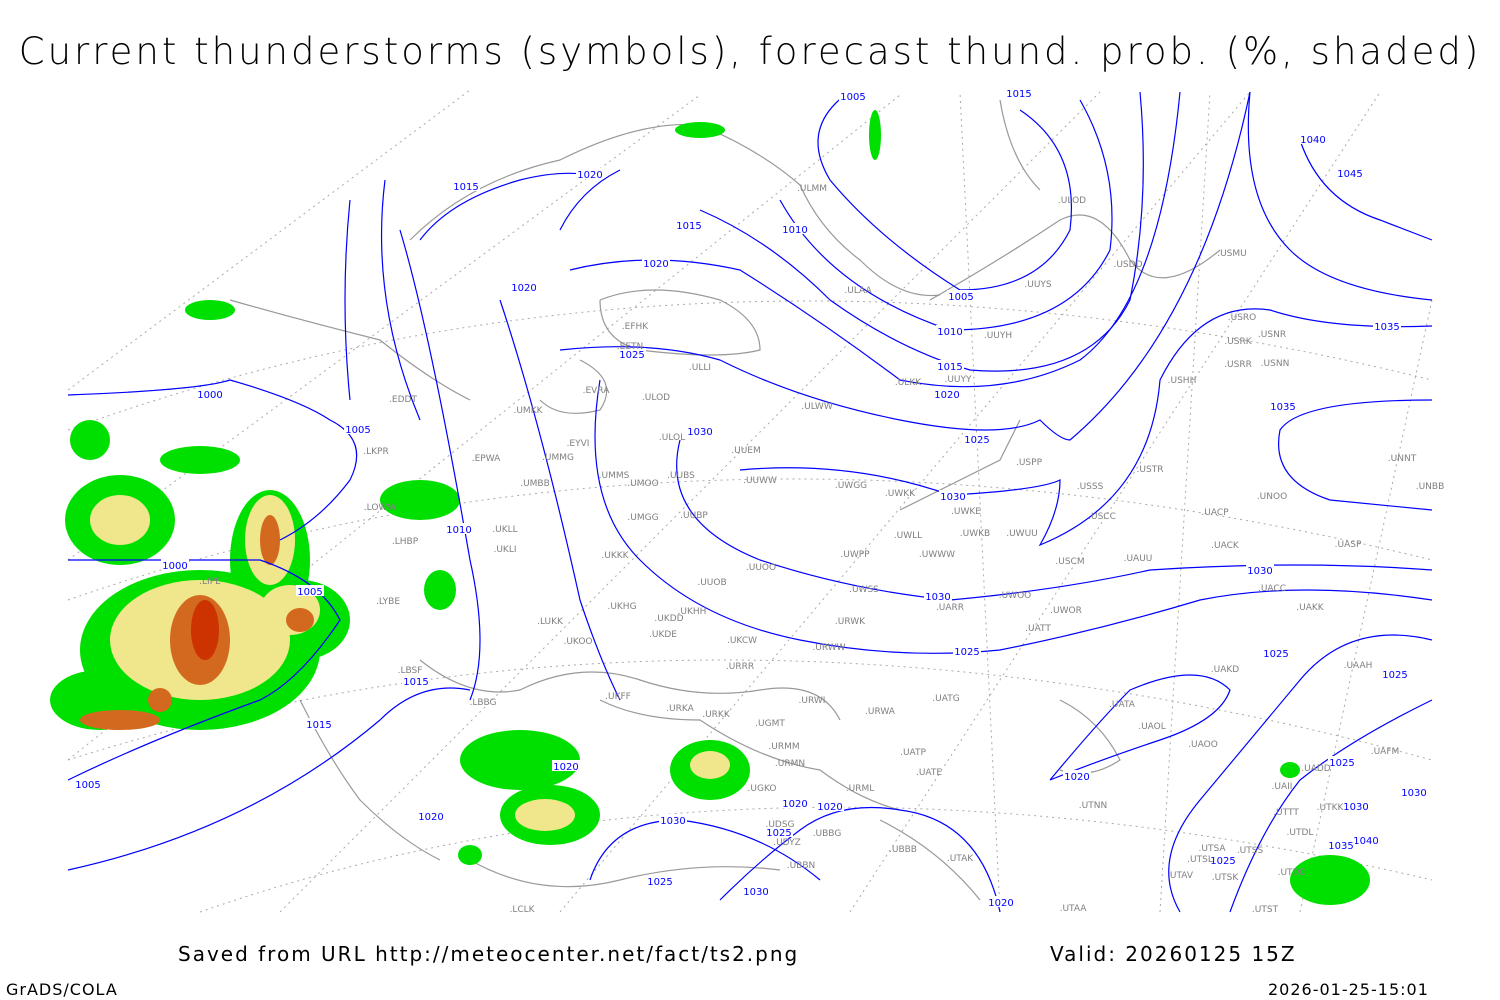 This screenshot has width=1500, height=1000. I want to click on station-label: .UACP, so click(1215, 513).